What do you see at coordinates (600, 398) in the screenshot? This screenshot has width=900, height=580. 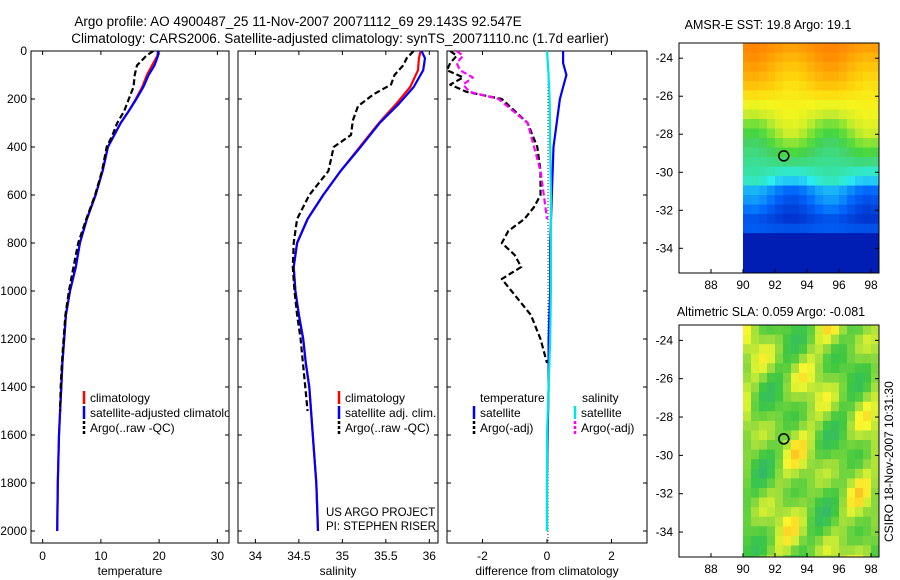 I see `legend-header-salinity: salinity` at bounding box center [600, 398].